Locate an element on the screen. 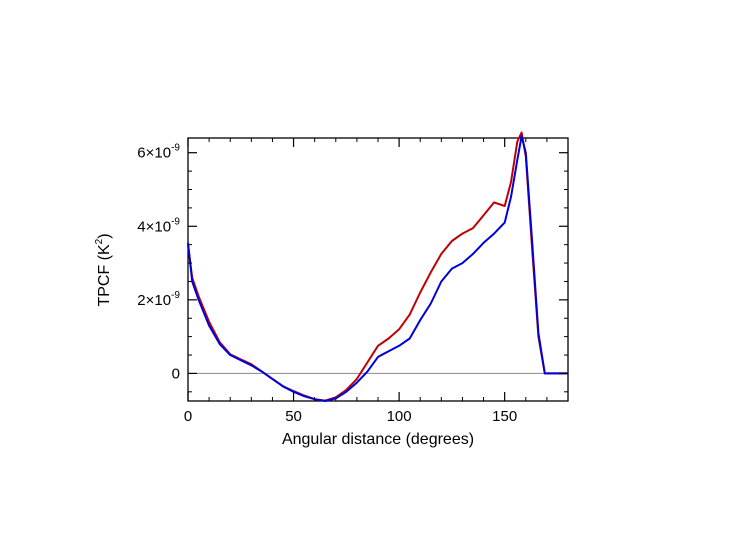  x-tick-label: 0 is located at coordinates (188, 416).